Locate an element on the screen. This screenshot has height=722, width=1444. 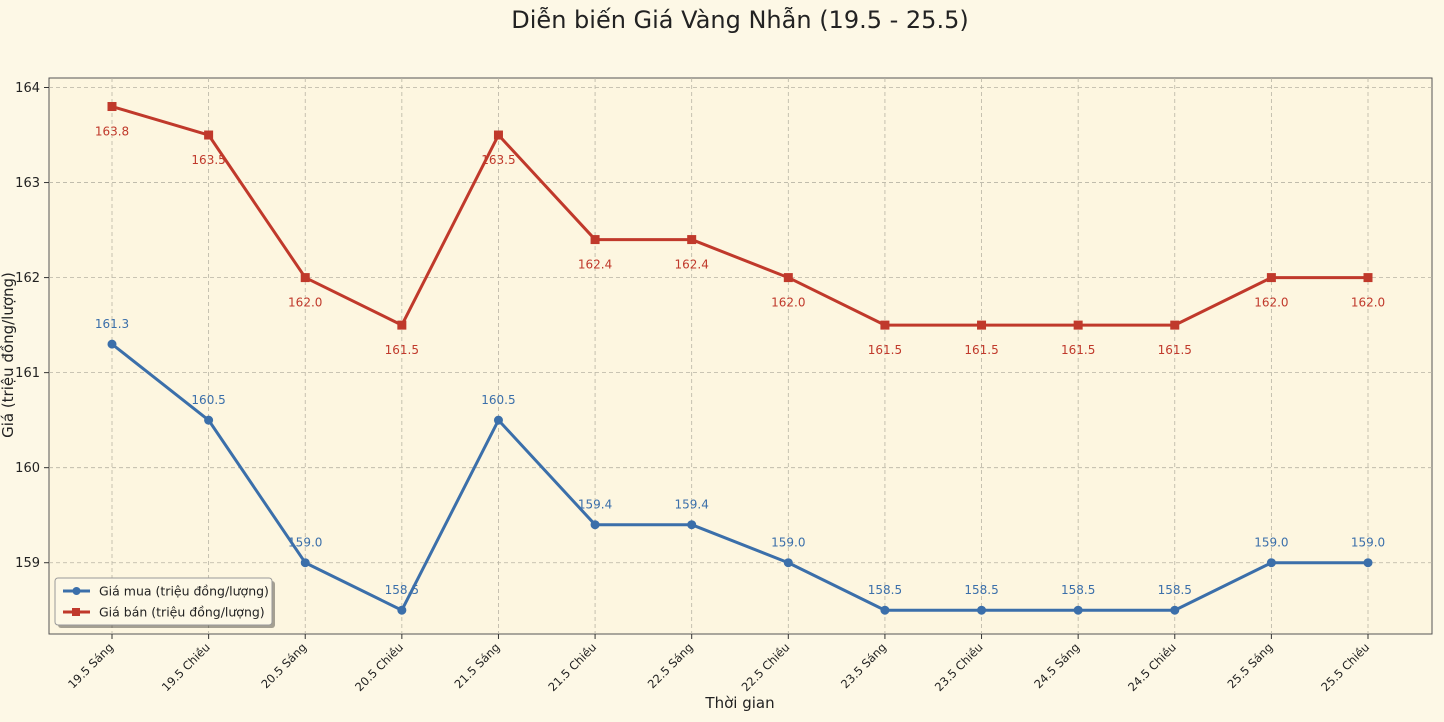
chart-title: Diễn biến Giá Vàng Nhẫn (19.5 - 25.5) is located at coordinates (739, 19).